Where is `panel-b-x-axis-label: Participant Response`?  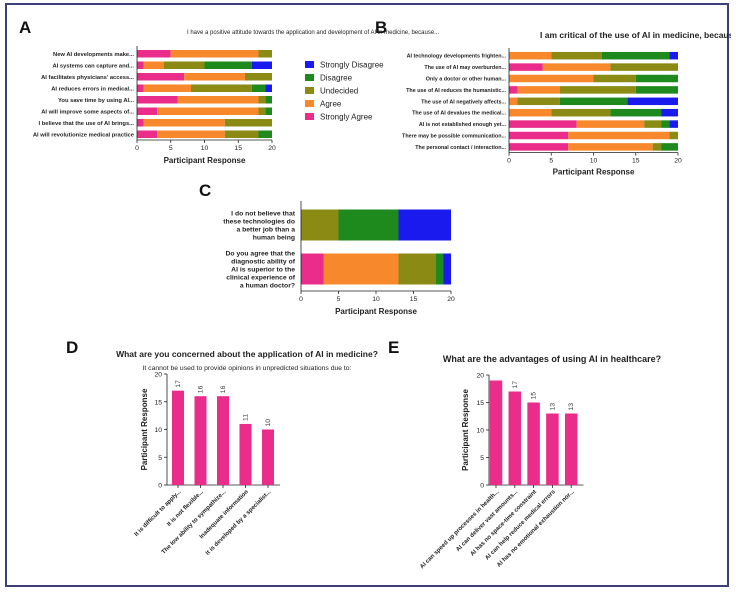 panel-b-x-axis-label: Participant Response is located at coordinates (594, 172).